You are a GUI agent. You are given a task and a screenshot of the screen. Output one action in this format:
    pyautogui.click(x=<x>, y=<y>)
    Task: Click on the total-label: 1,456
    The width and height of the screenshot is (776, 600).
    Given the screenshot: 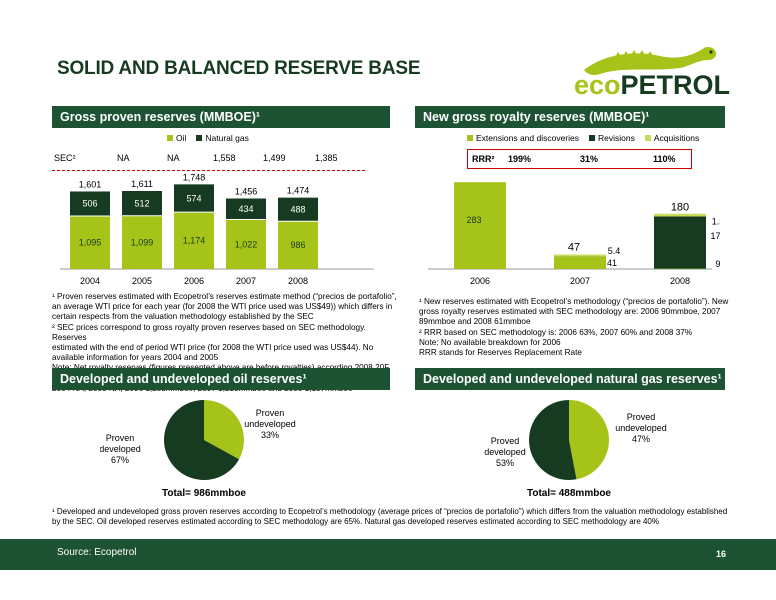 What is the action you would take?
    pyautogui.click(x=246, y=191)
    